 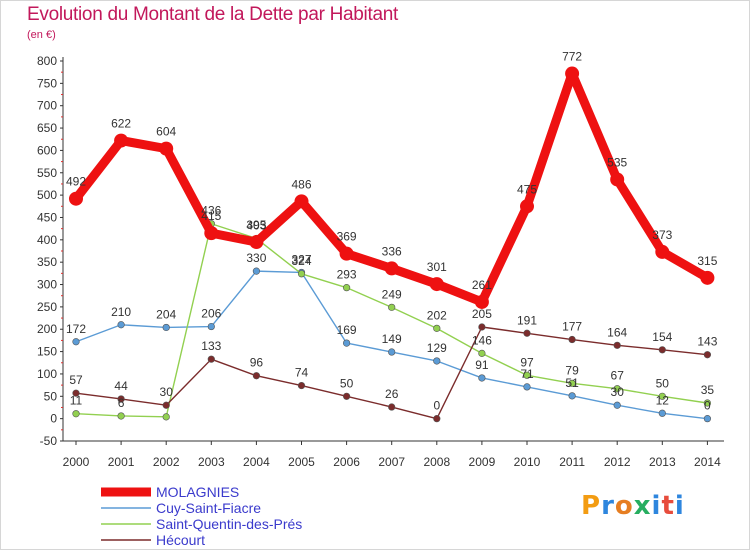 What do you see at coordinates (662, 337) in the screenshot?
I see `data-label-hecourt: 154` at bounding box center [662, 337].